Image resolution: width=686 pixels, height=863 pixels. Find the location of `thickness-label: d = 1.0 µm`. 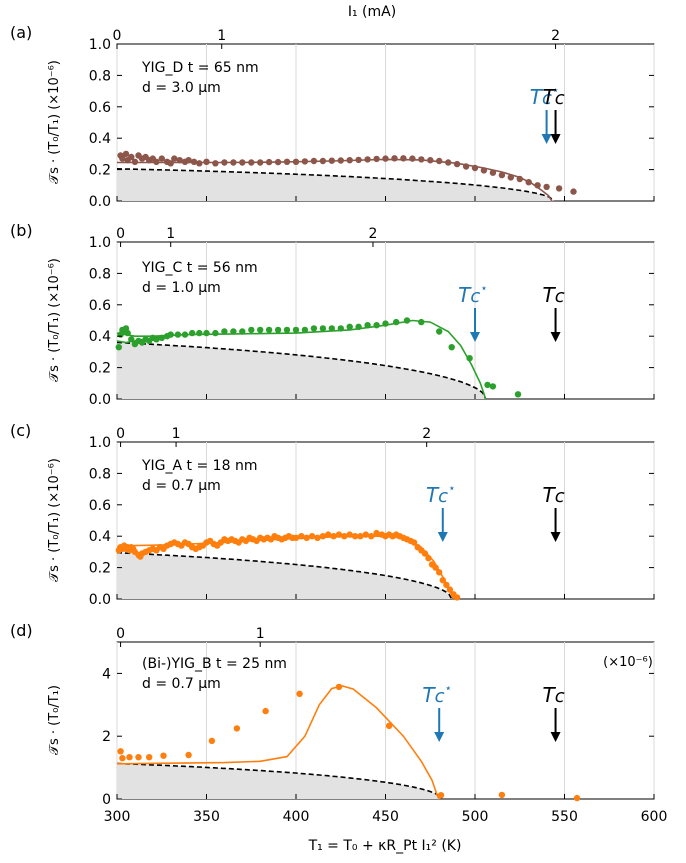

thickness-label: d = 1.0 µm is located at coordinates (181, 288).